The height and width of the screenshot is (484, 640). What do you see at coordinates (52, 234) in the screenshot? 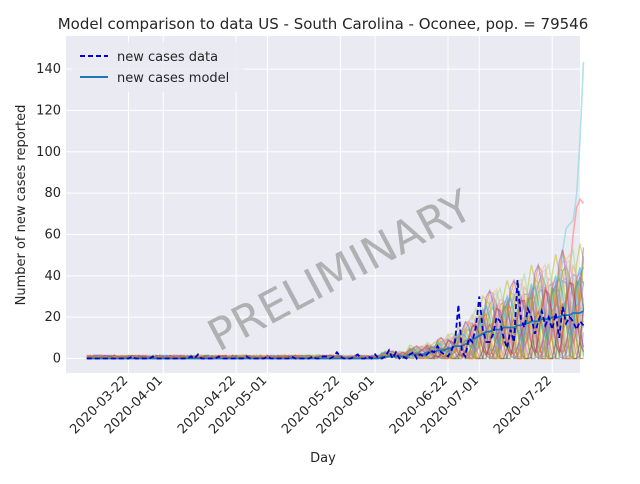
I see `y-tick-label: 60` at bounding box center [52, 234].